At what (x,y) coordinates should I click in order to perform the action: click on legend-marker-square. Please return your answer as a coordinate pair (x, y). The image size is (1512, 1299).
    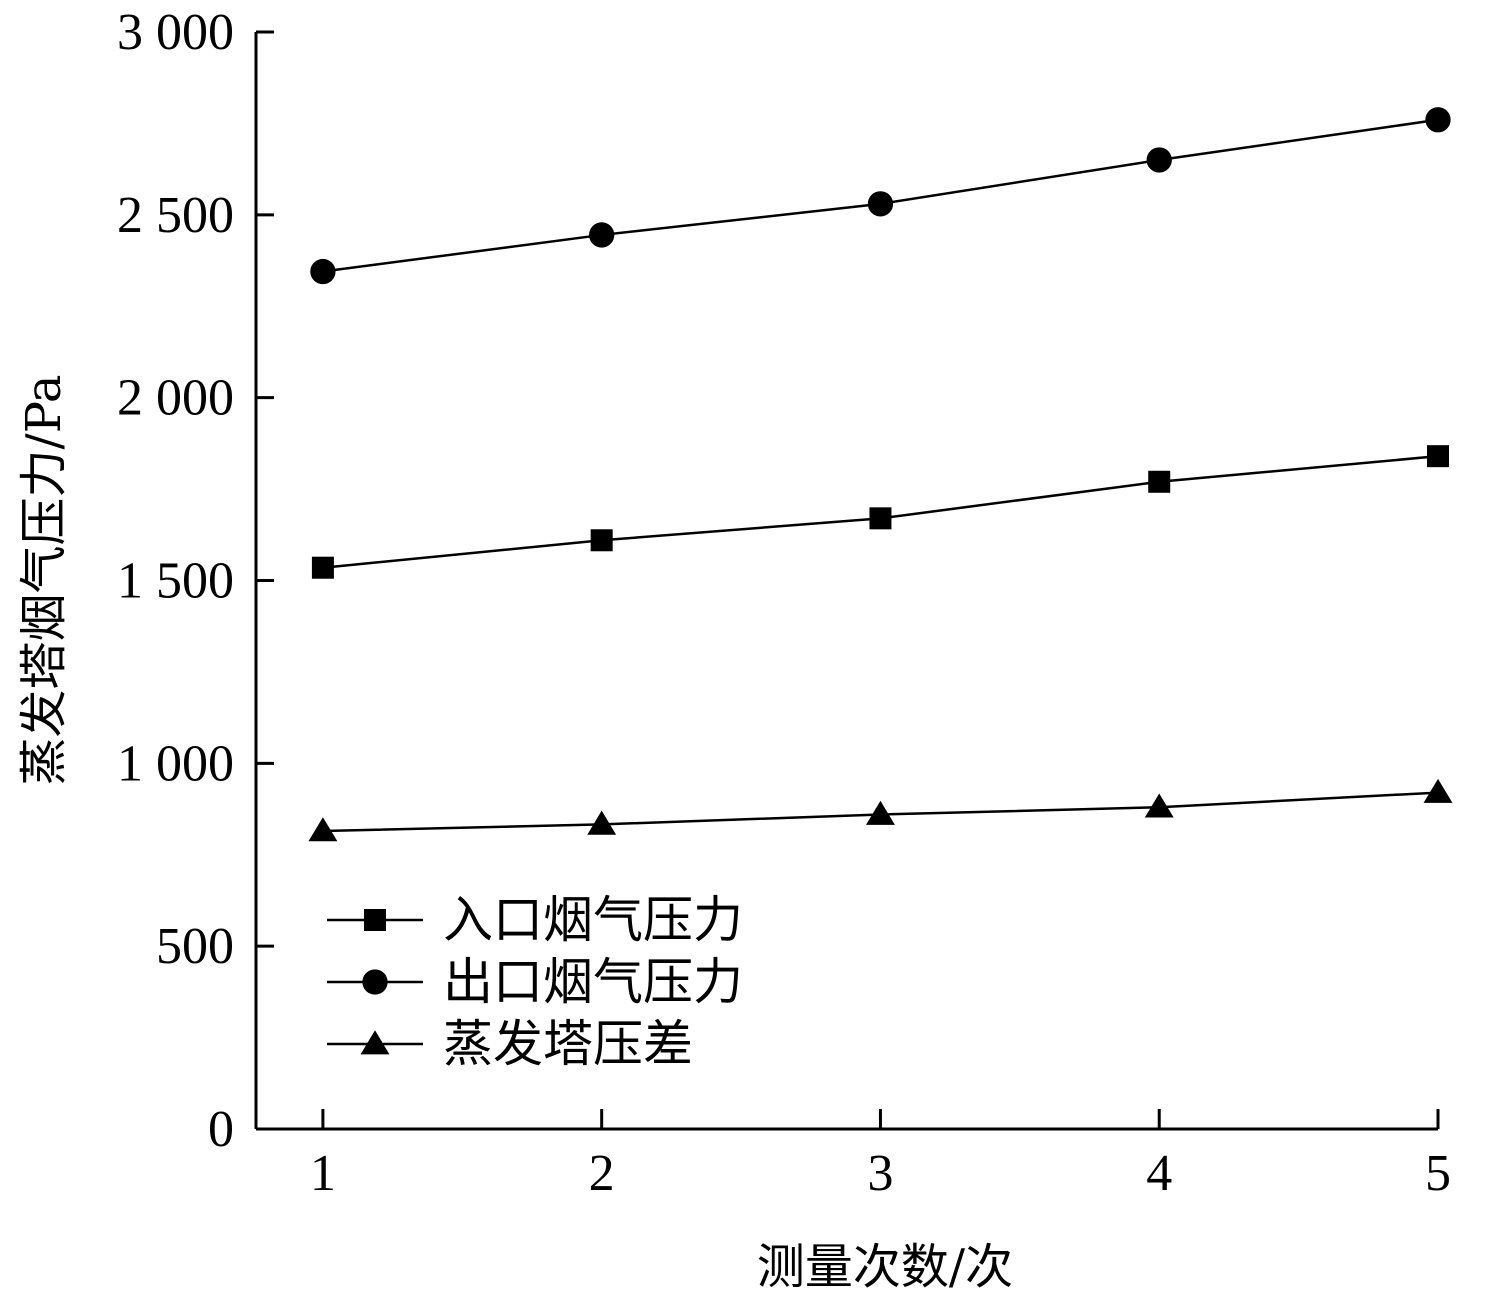
    Looking at the image, I should click on (375, 920).